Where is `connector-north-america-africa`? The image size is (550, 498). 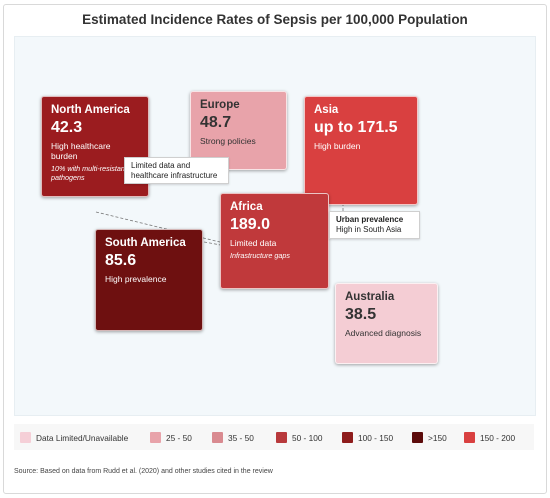
connector-north-america-africa is located at coordinates (160, 227).